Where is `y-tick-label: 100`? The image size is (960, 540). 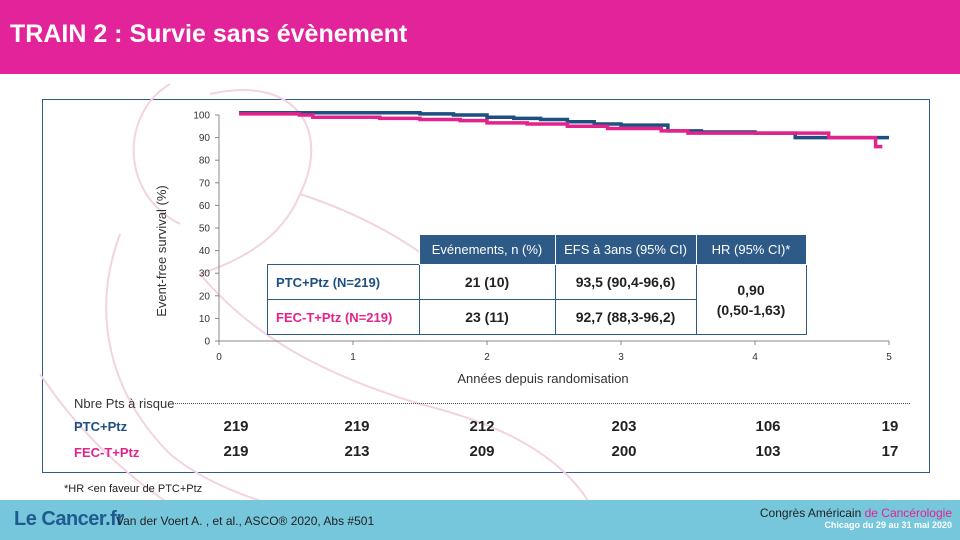
y-tick-label: 100 is located at coordinates (201, 116).